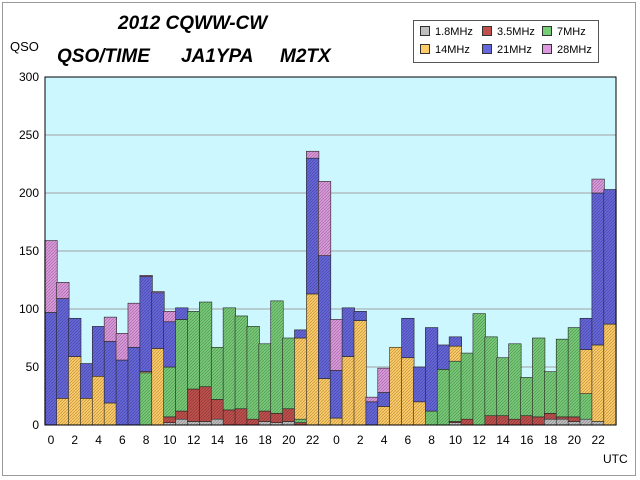 The height and width of the screenshot is (480, 640). I want to click on legend-item: 3.5MHz, so click(508, 32).